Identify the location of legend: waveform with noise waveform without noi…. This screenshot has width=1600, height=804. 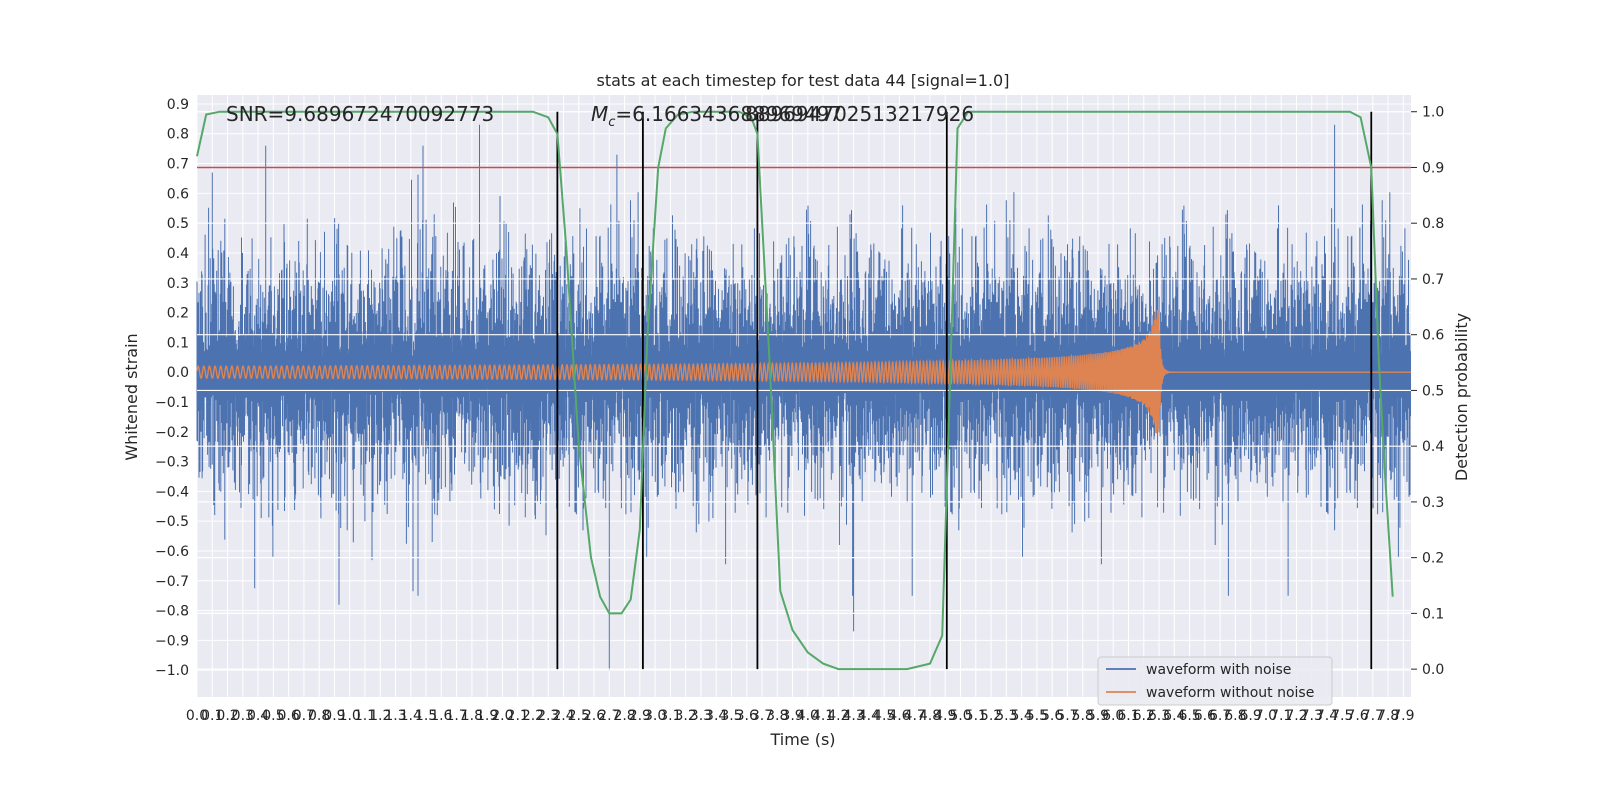
(1215, 681).